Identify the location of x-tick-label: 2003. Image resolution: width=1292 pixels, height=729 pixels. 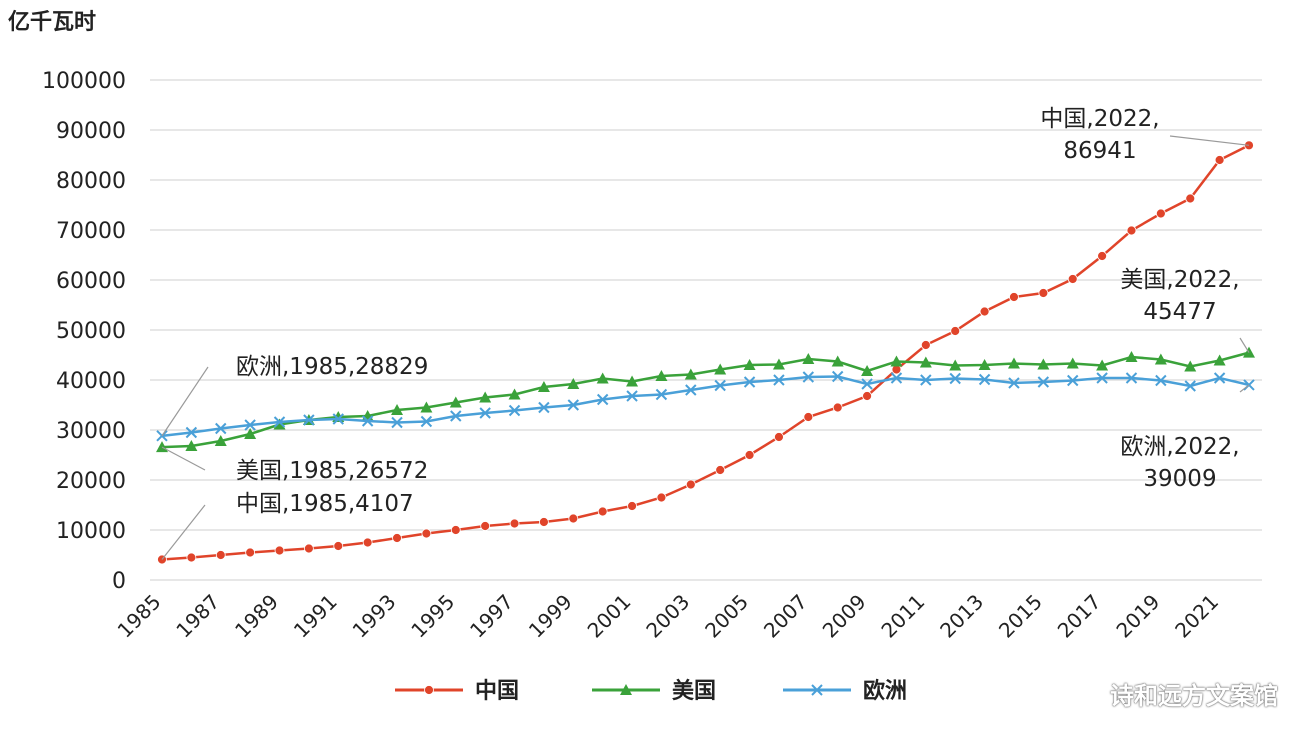
(667, 616).